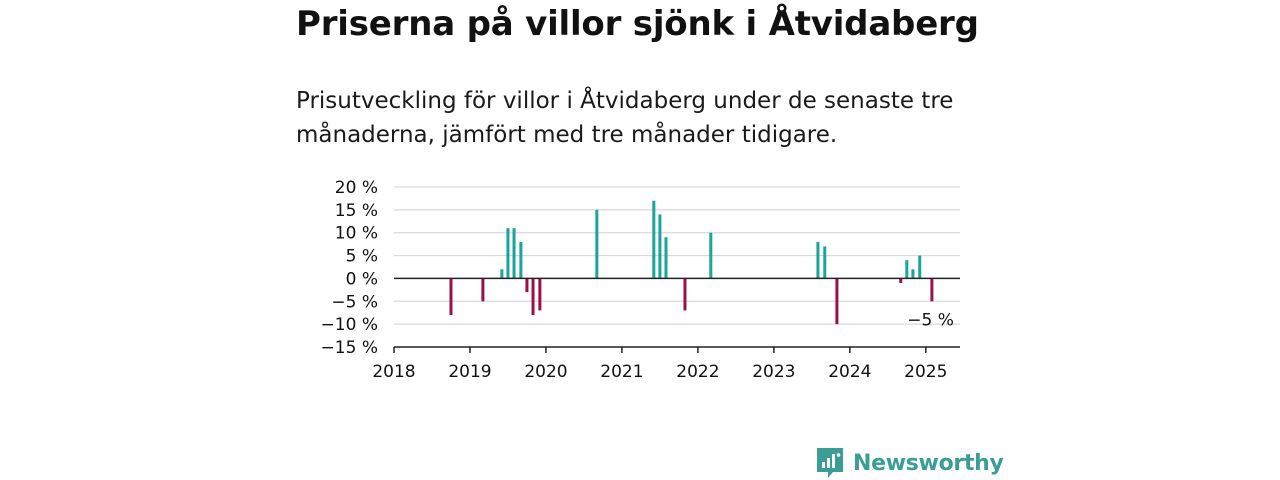  I want to click on y-tick-label: 5 %, so click(362, 257).